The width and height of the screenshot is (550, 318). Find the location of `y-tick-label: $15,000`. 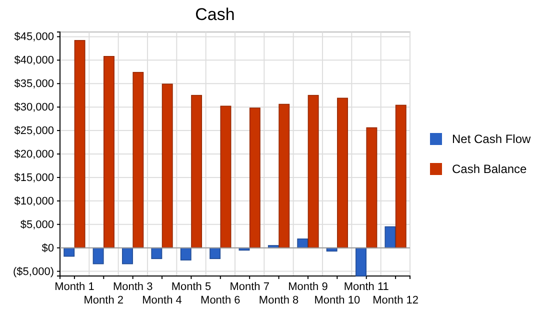

y-tick-label: $15,000 is located at coordinates (34, 178).